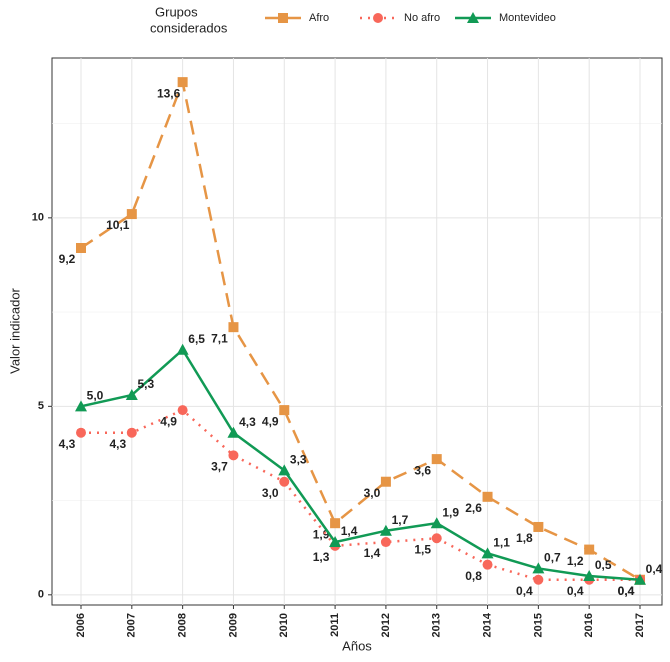  What do you see at coordinates (81, 625) in the screenshot?
I see `x-tick-label: 2006` at bounding box center [81, 625].